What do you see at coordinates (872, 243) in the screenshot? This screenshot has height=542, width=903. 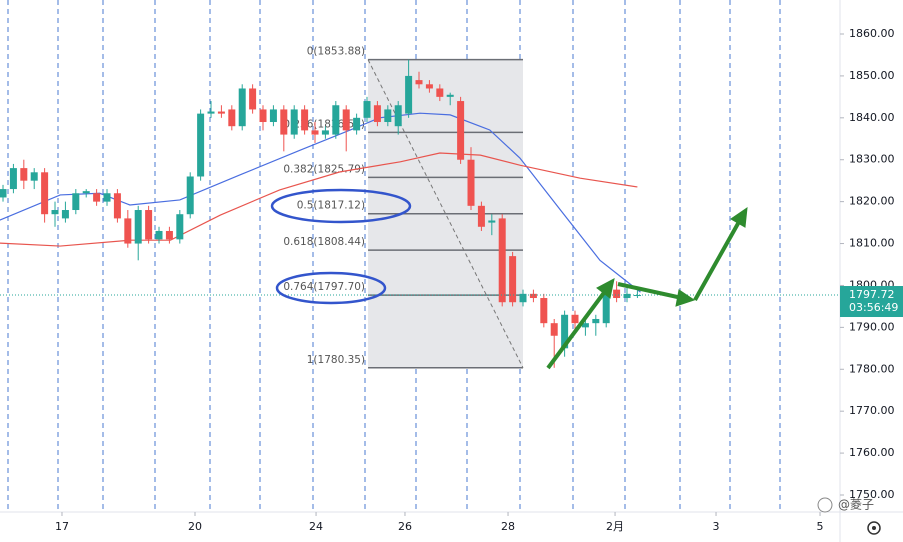 I see `y-tick-label: 1810.00` at bounding box center [872, 243].